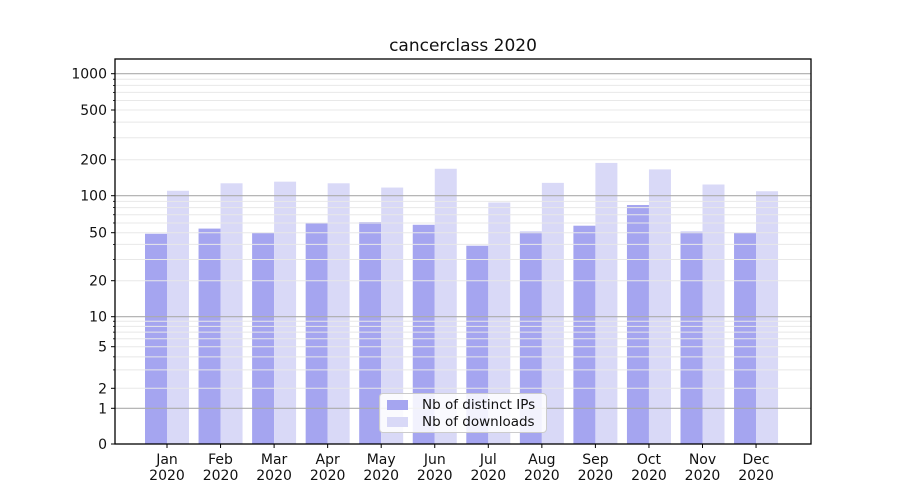 The height and width of the screenshot is (500, 900). What do you see at coordinates (370, 333) in the screenshot?
I see `bar-may-distinct-ips` at bounding box center [370, 333].